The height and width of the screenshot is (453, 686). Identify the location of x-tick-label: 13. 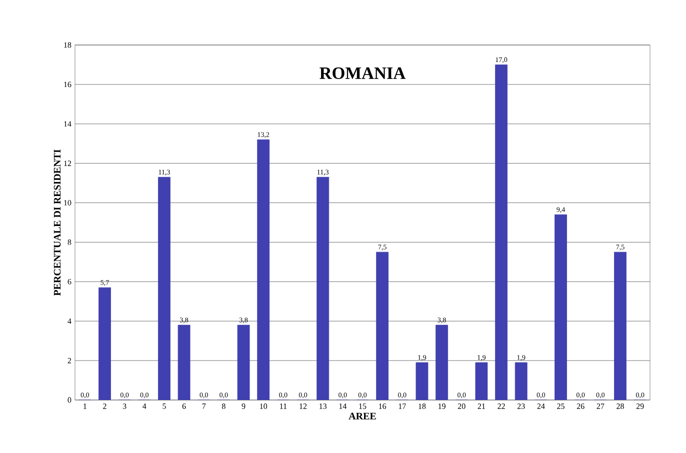
(323, 406).